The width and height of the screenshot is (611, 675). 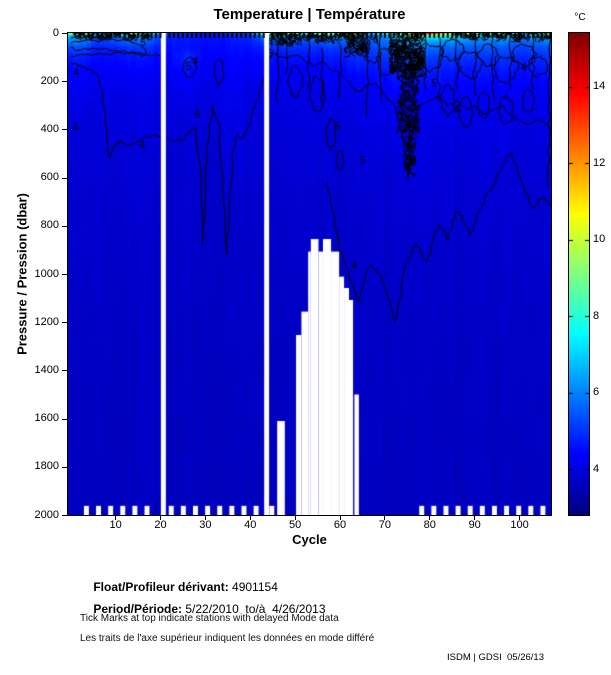 What do you see at coordinates (309, 14) in the screenshot?
I see `figure-title: Temperature | Température` at bounding box center [309, 14].